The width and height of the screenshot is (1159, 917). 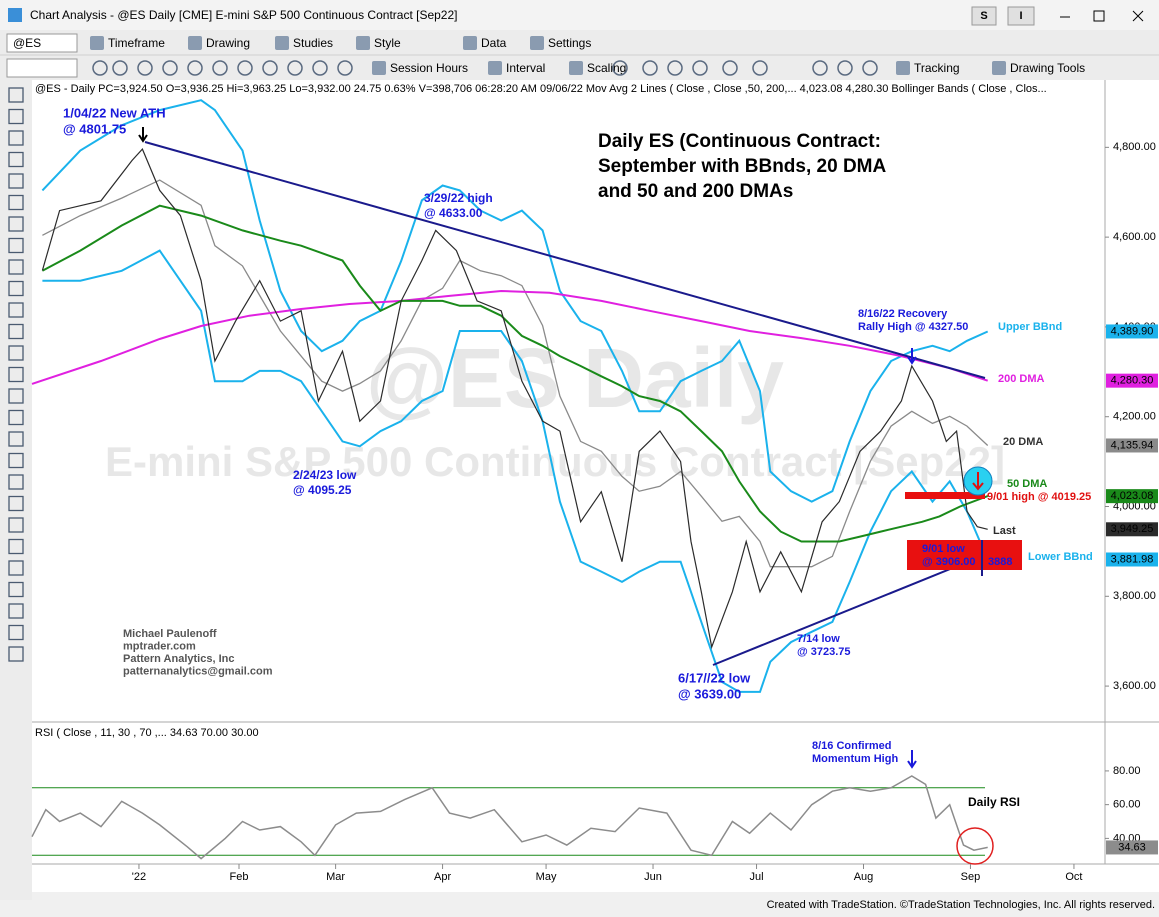 I want to click on annotation: Rally High @ 4327.50, so click(x=913, y=327).